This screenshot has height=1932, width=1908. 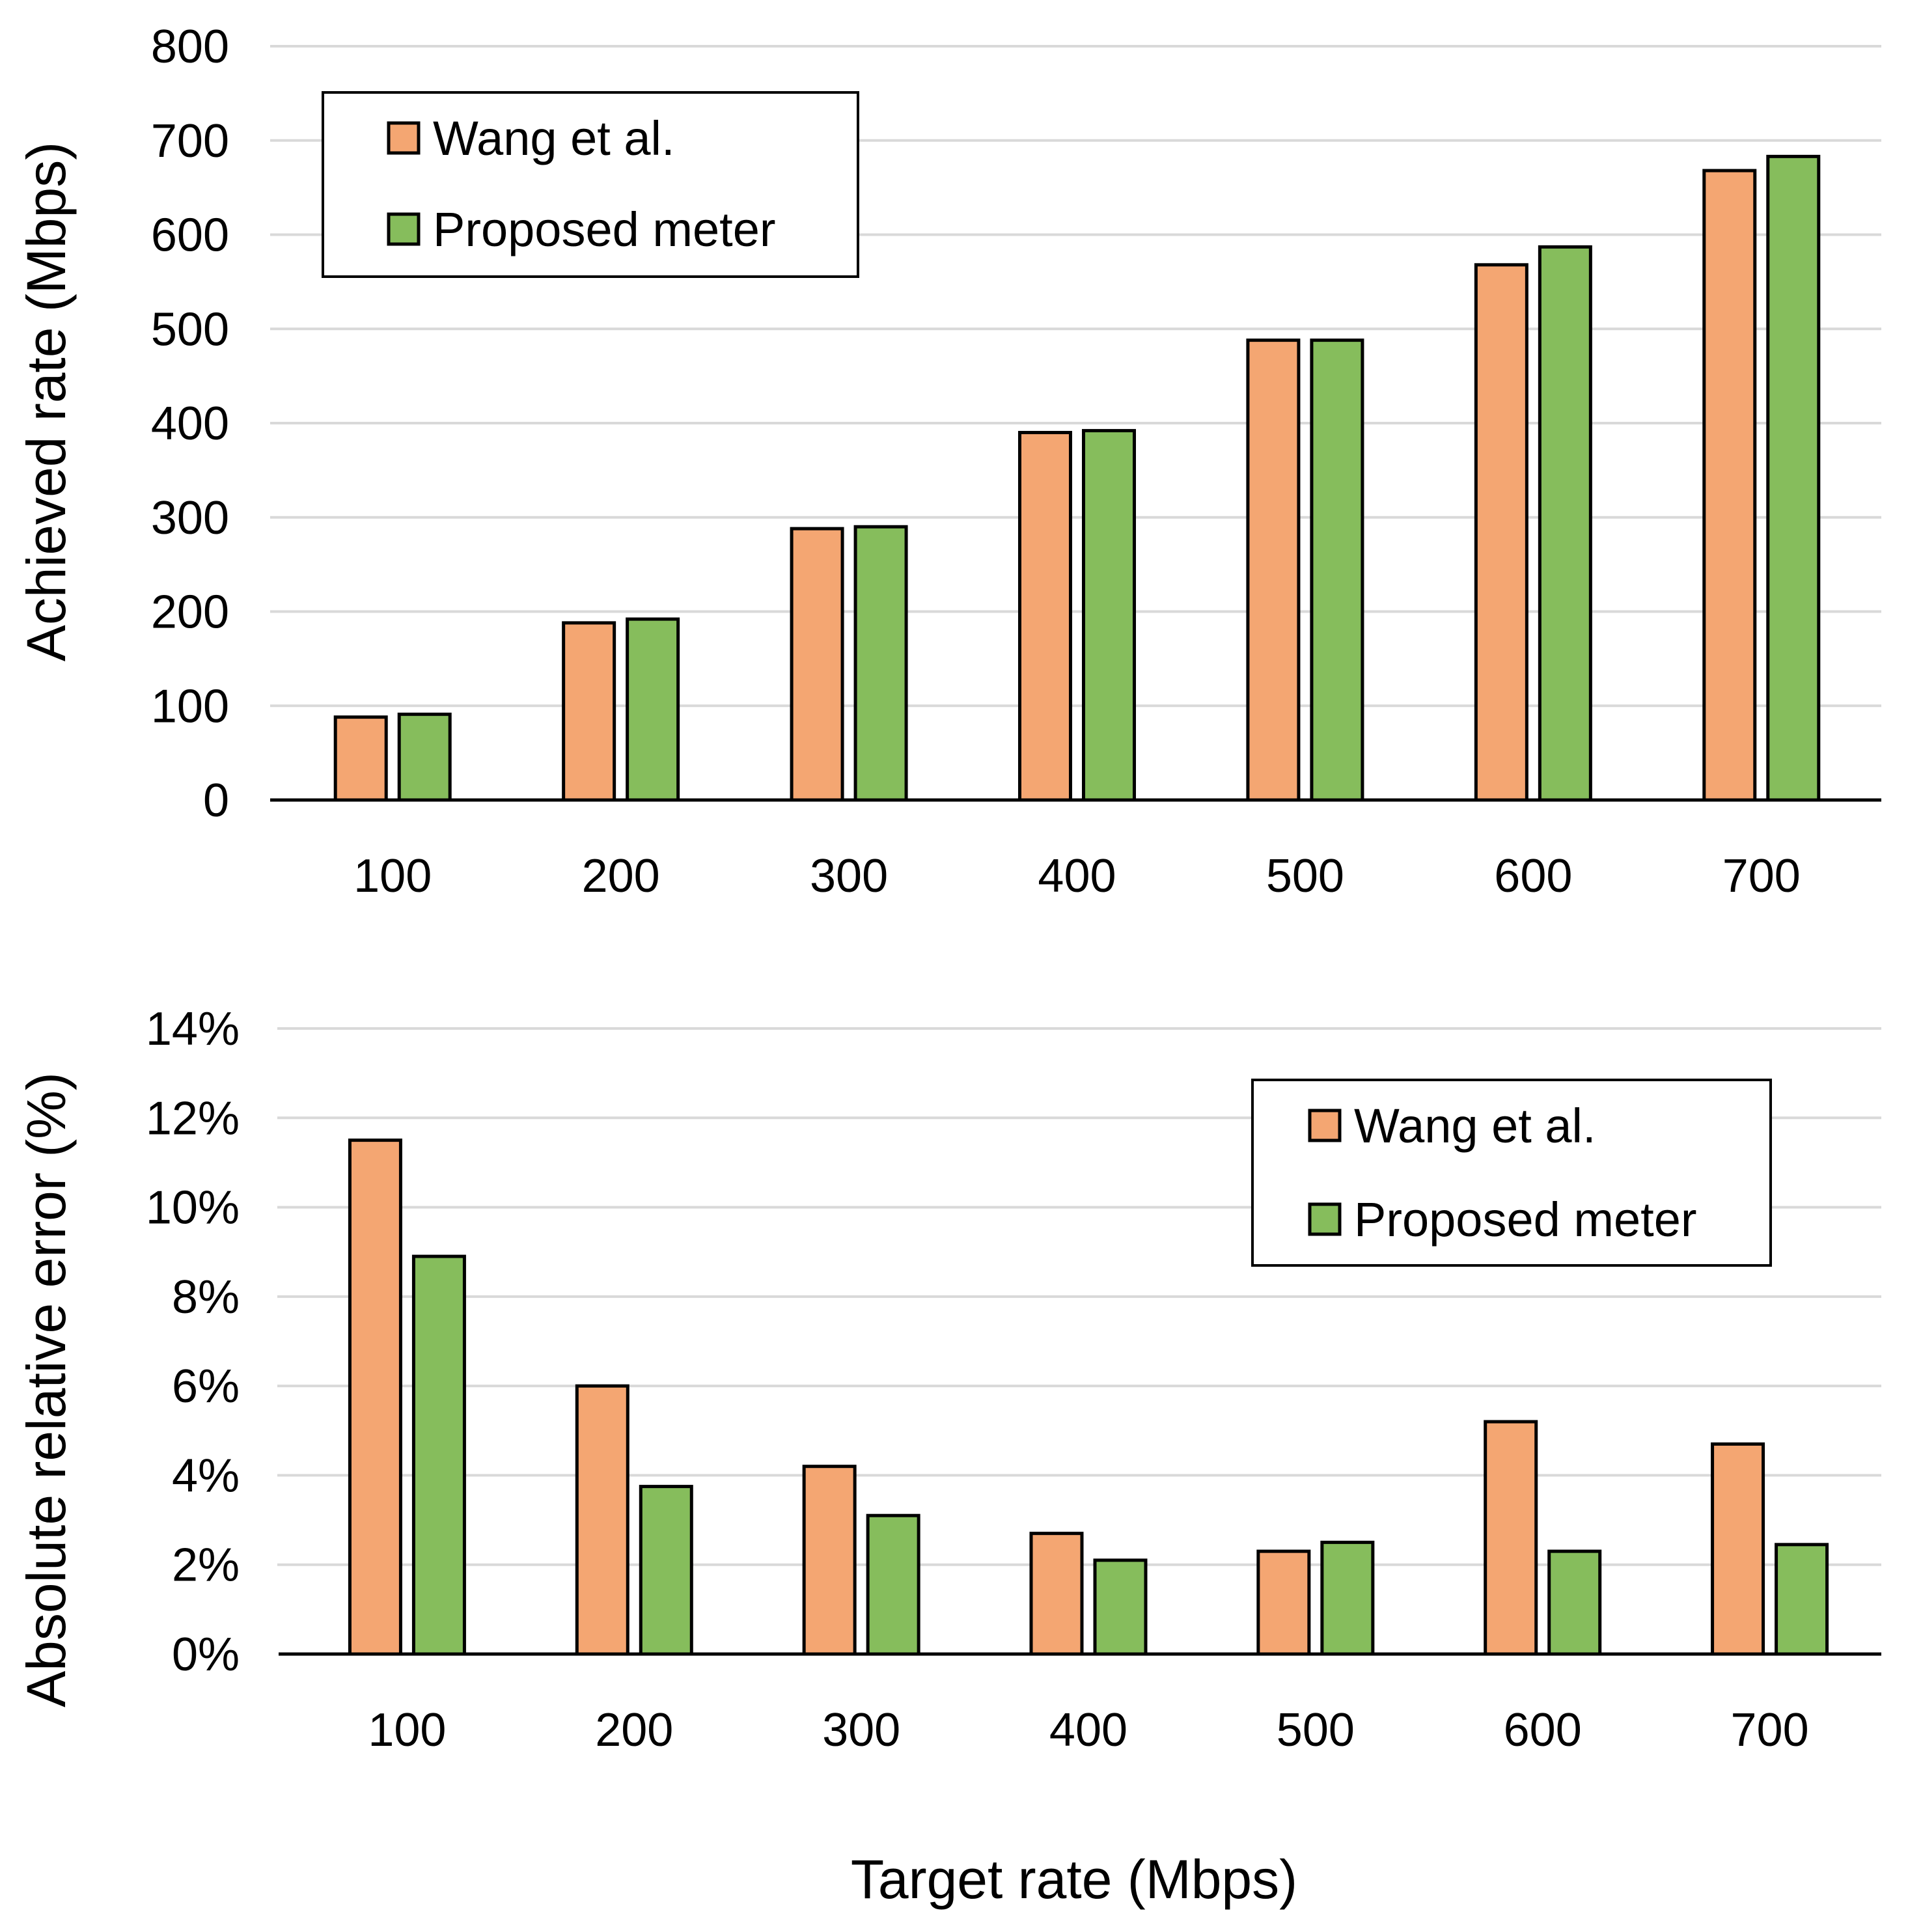 What do you see at coordinates (47, 1389) in the screenshot?
I see `y-axis-title: Absolute relative error (%)` at bounding box center [47, 1389].